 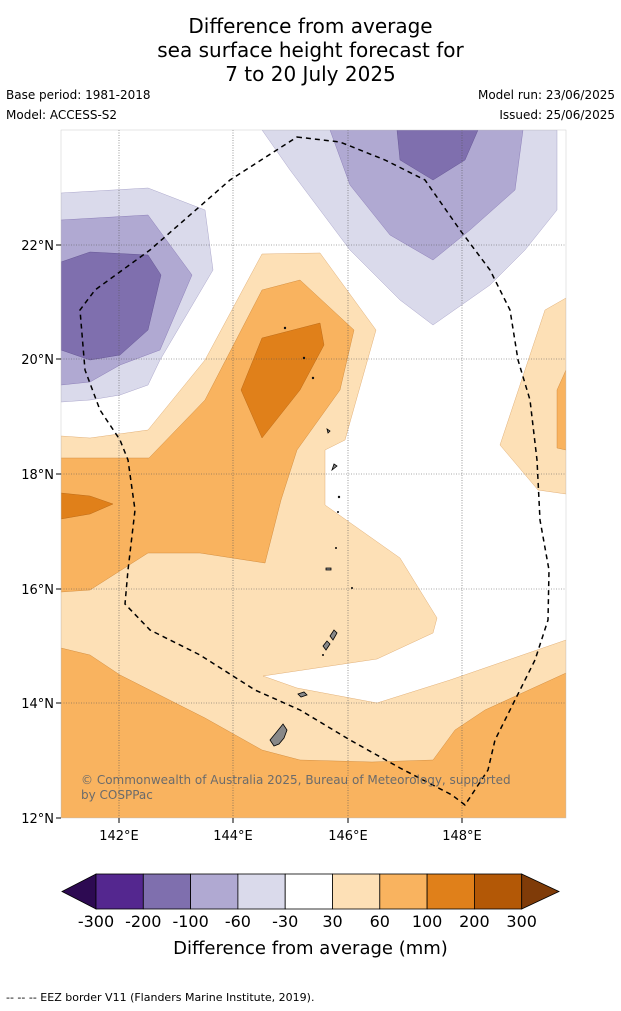 What do you see at coordinates (282, 380) in the screenshot?
I see `contour-100-200-north` at bounding box center [282, 380].